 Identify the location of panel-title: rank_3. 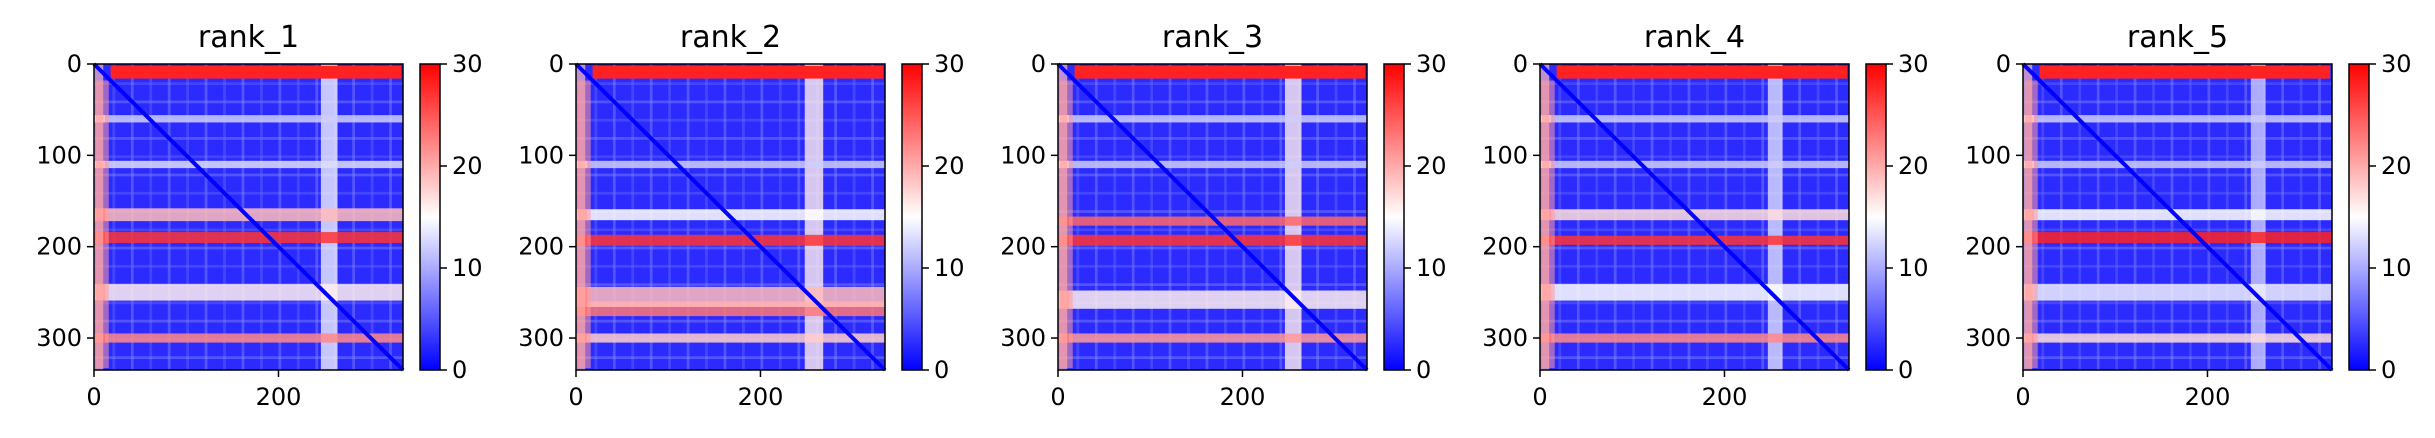
(1212, 37).